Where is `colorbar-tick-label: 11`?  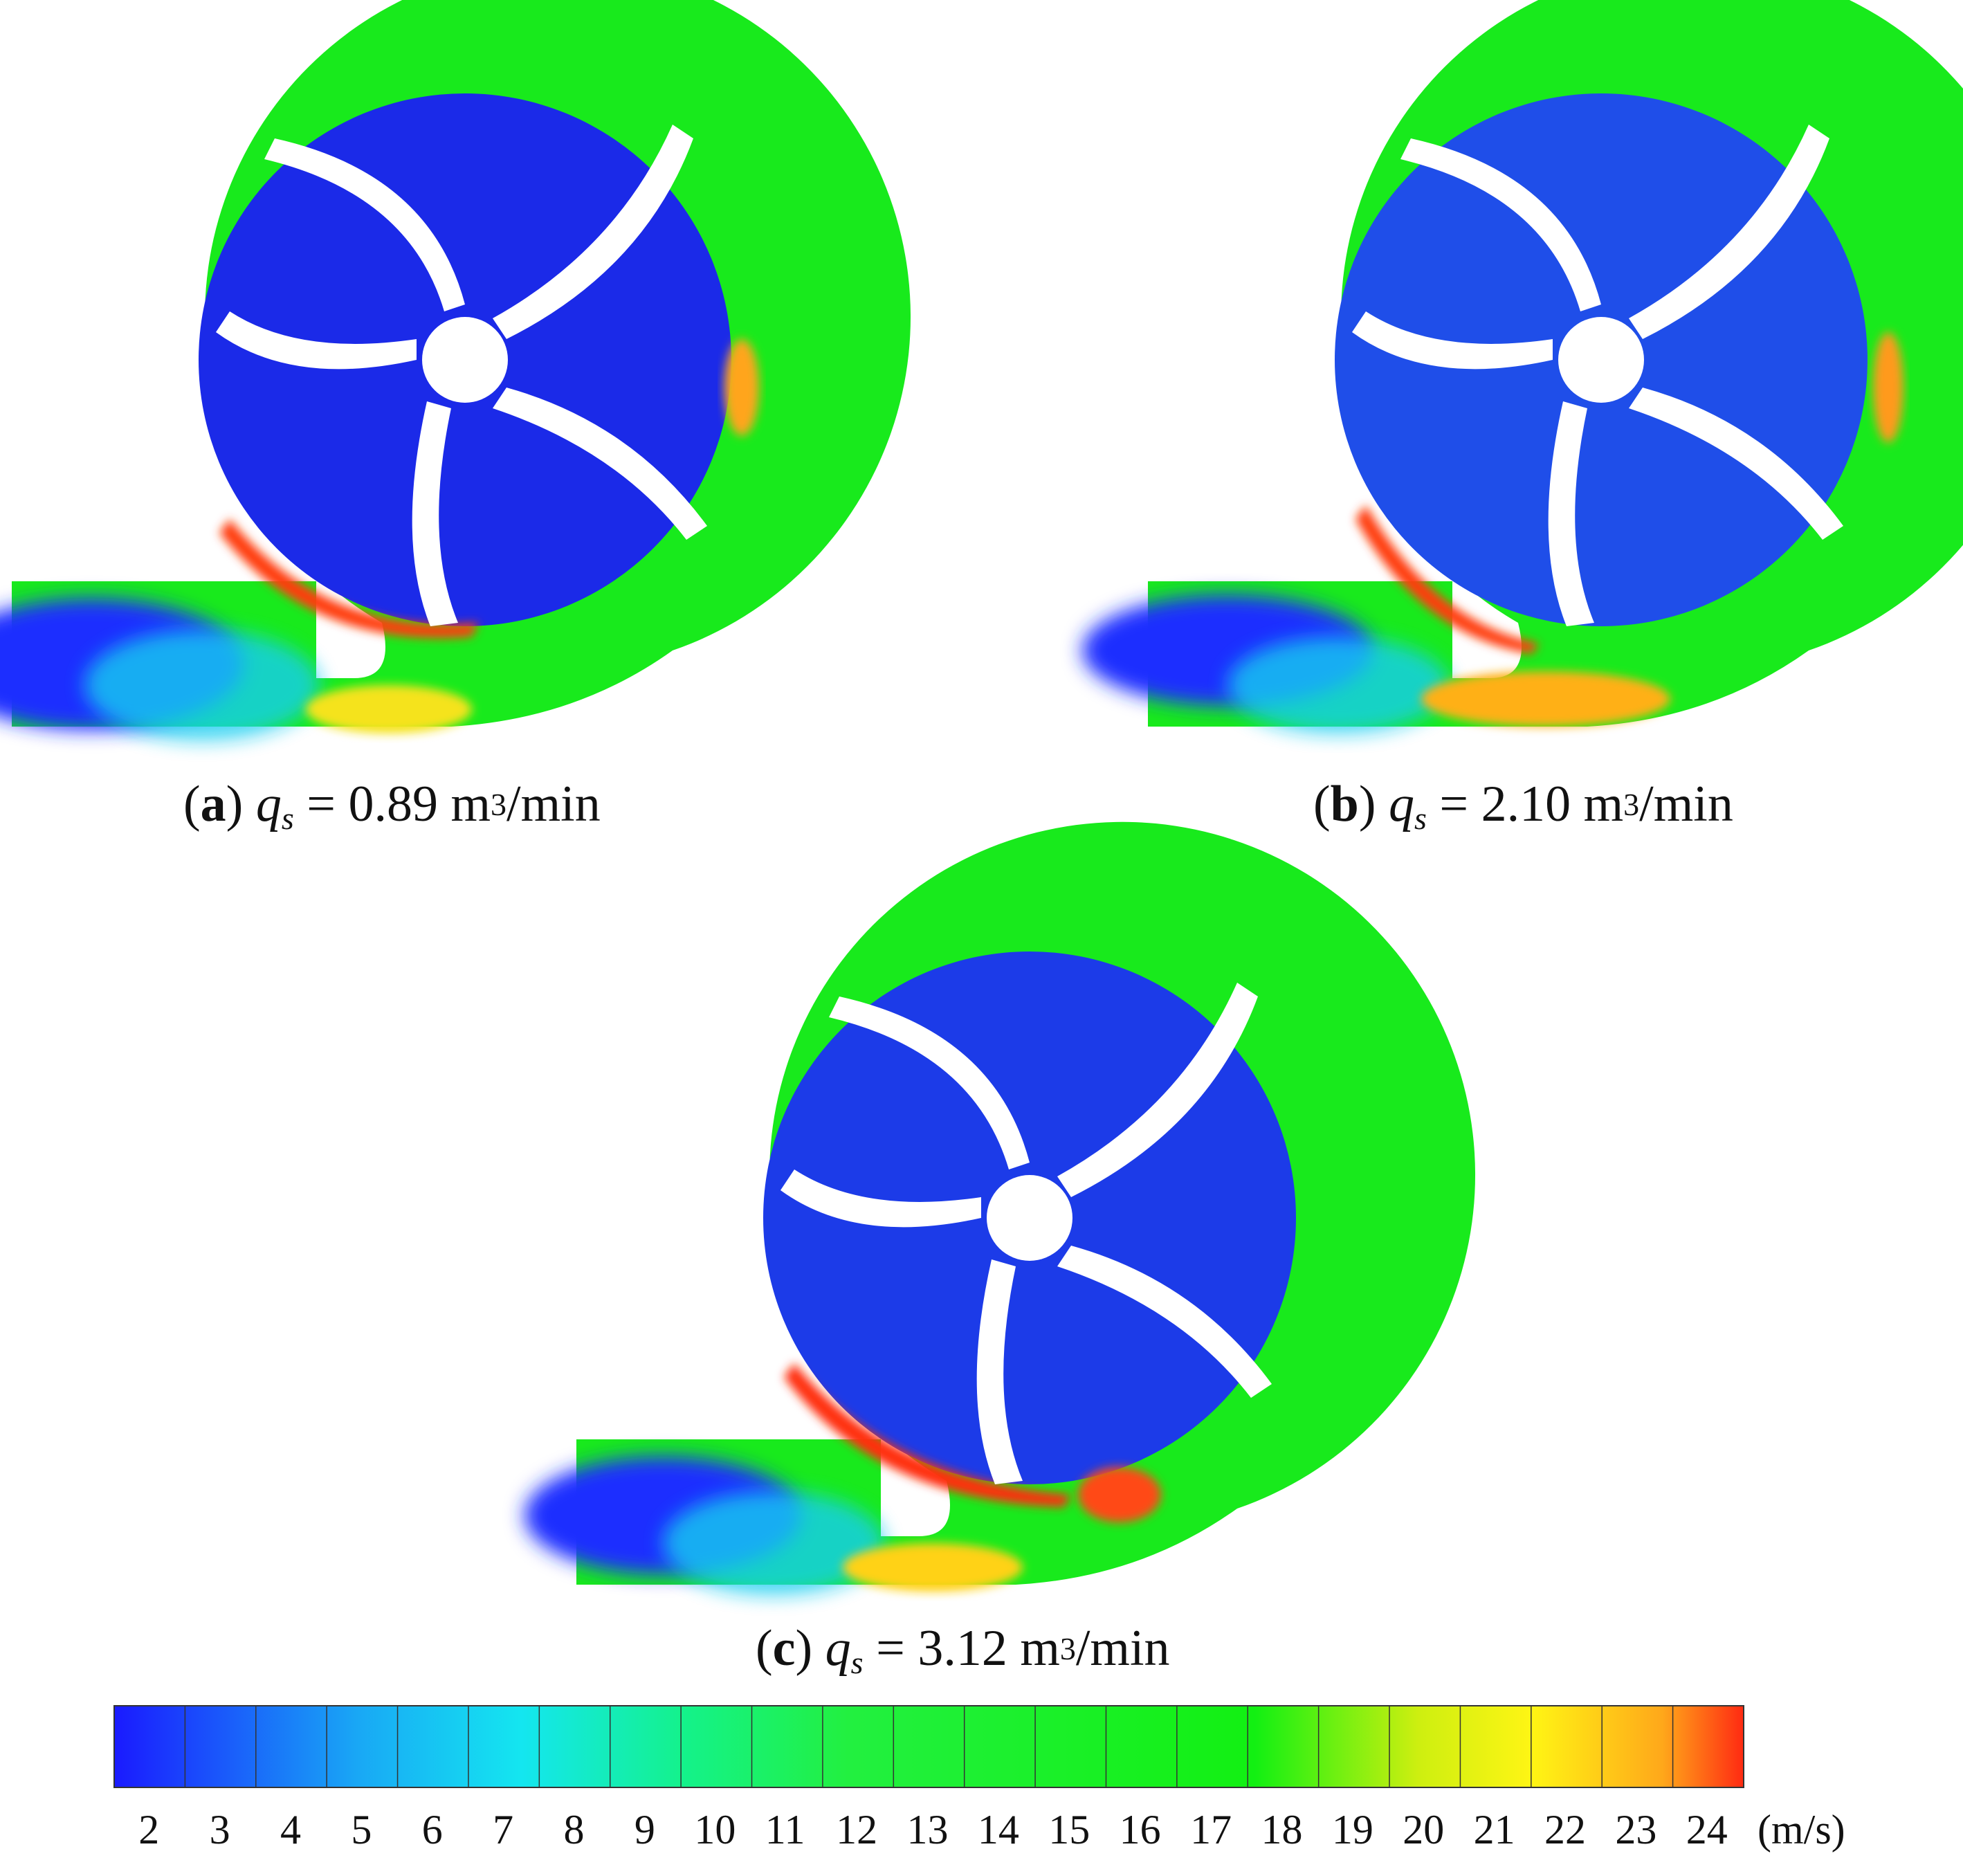
colorbar-tick-label: 11 is located at coordinates (785, 1829).